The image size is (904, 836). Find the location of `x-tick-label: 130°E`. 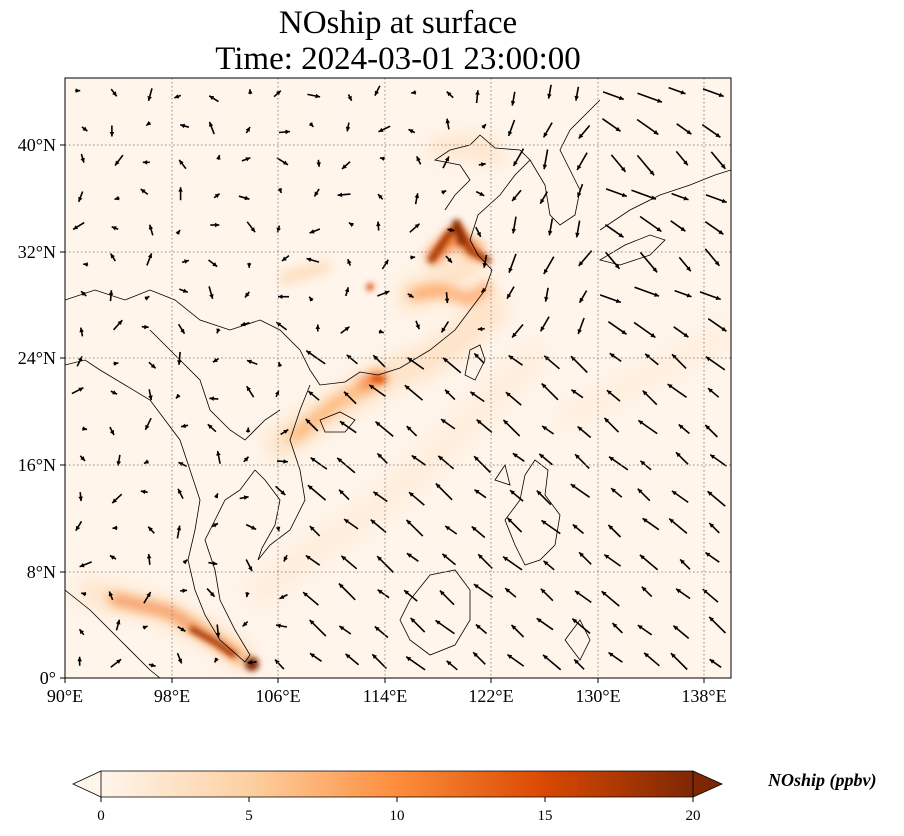

x-tick-label: 130°E is located at coordinates (597, 696).